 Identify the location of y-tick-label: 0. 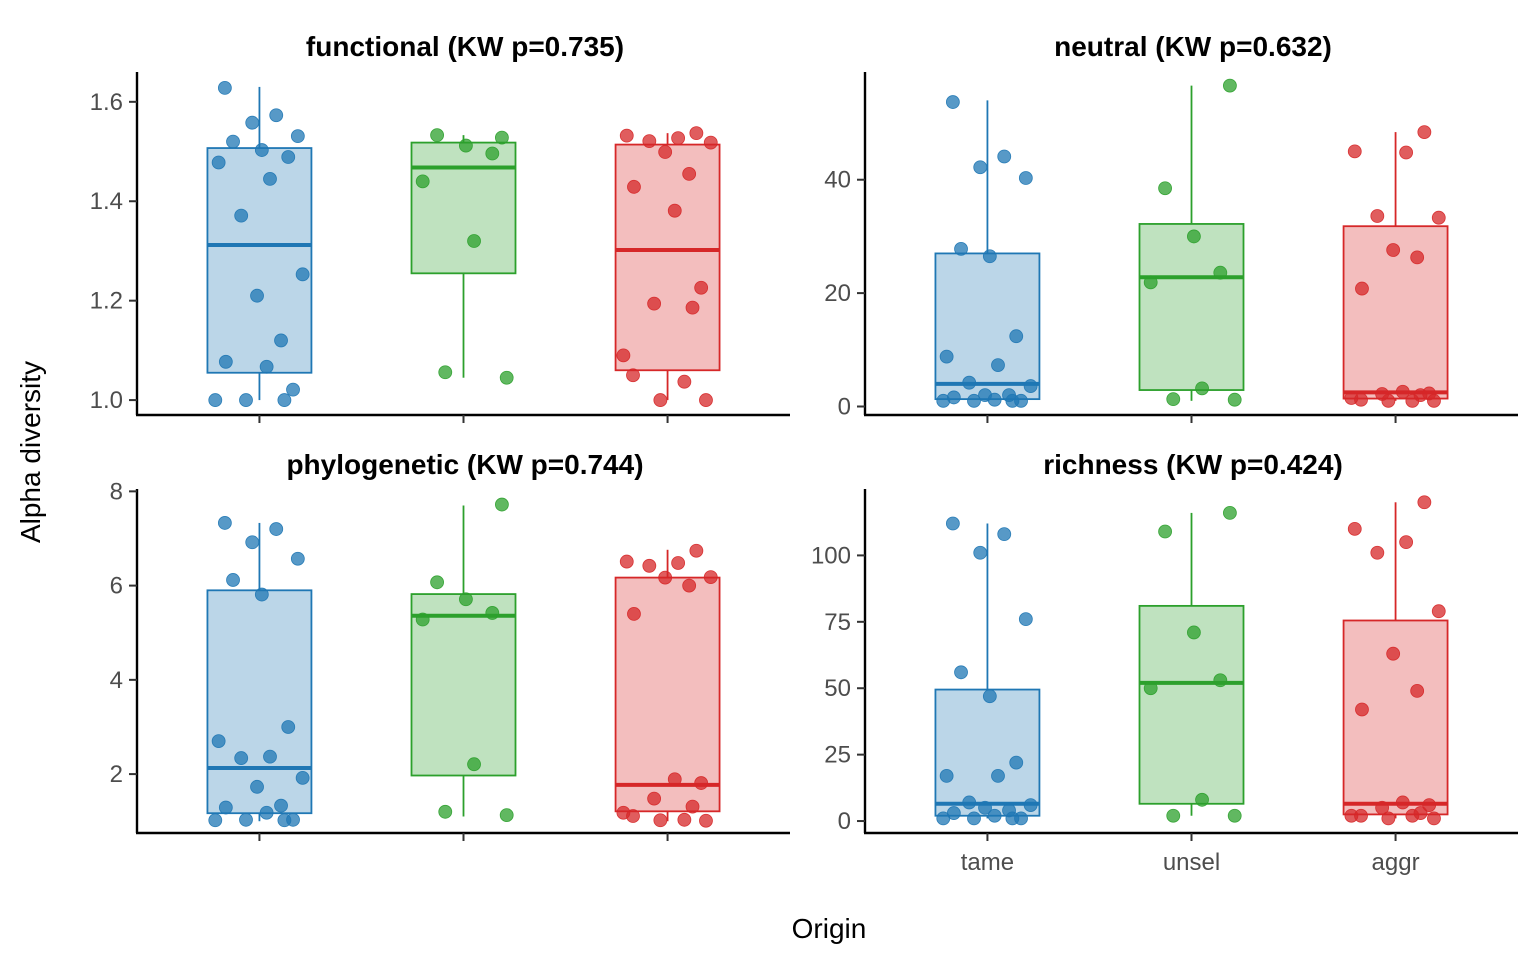
(844, 406).